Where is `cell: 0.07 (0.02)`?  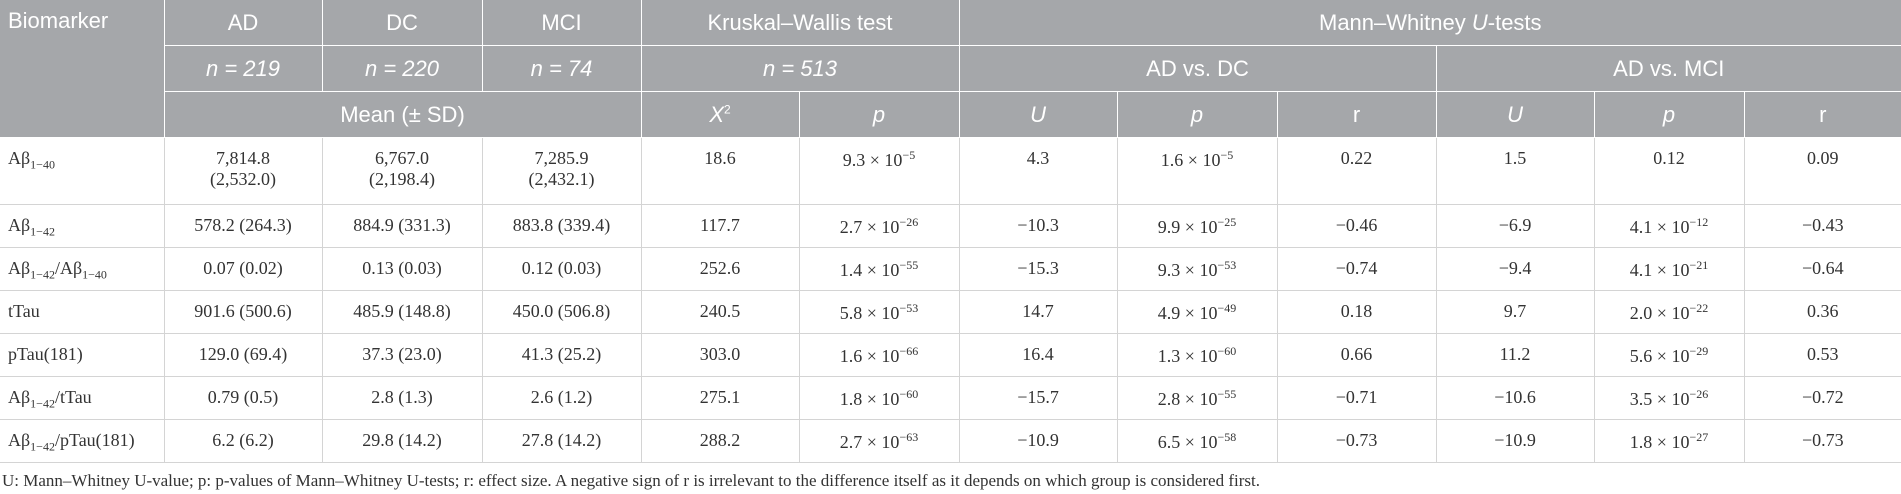
cell: 0.07 (0.02) is located at coordinates (242, 269).